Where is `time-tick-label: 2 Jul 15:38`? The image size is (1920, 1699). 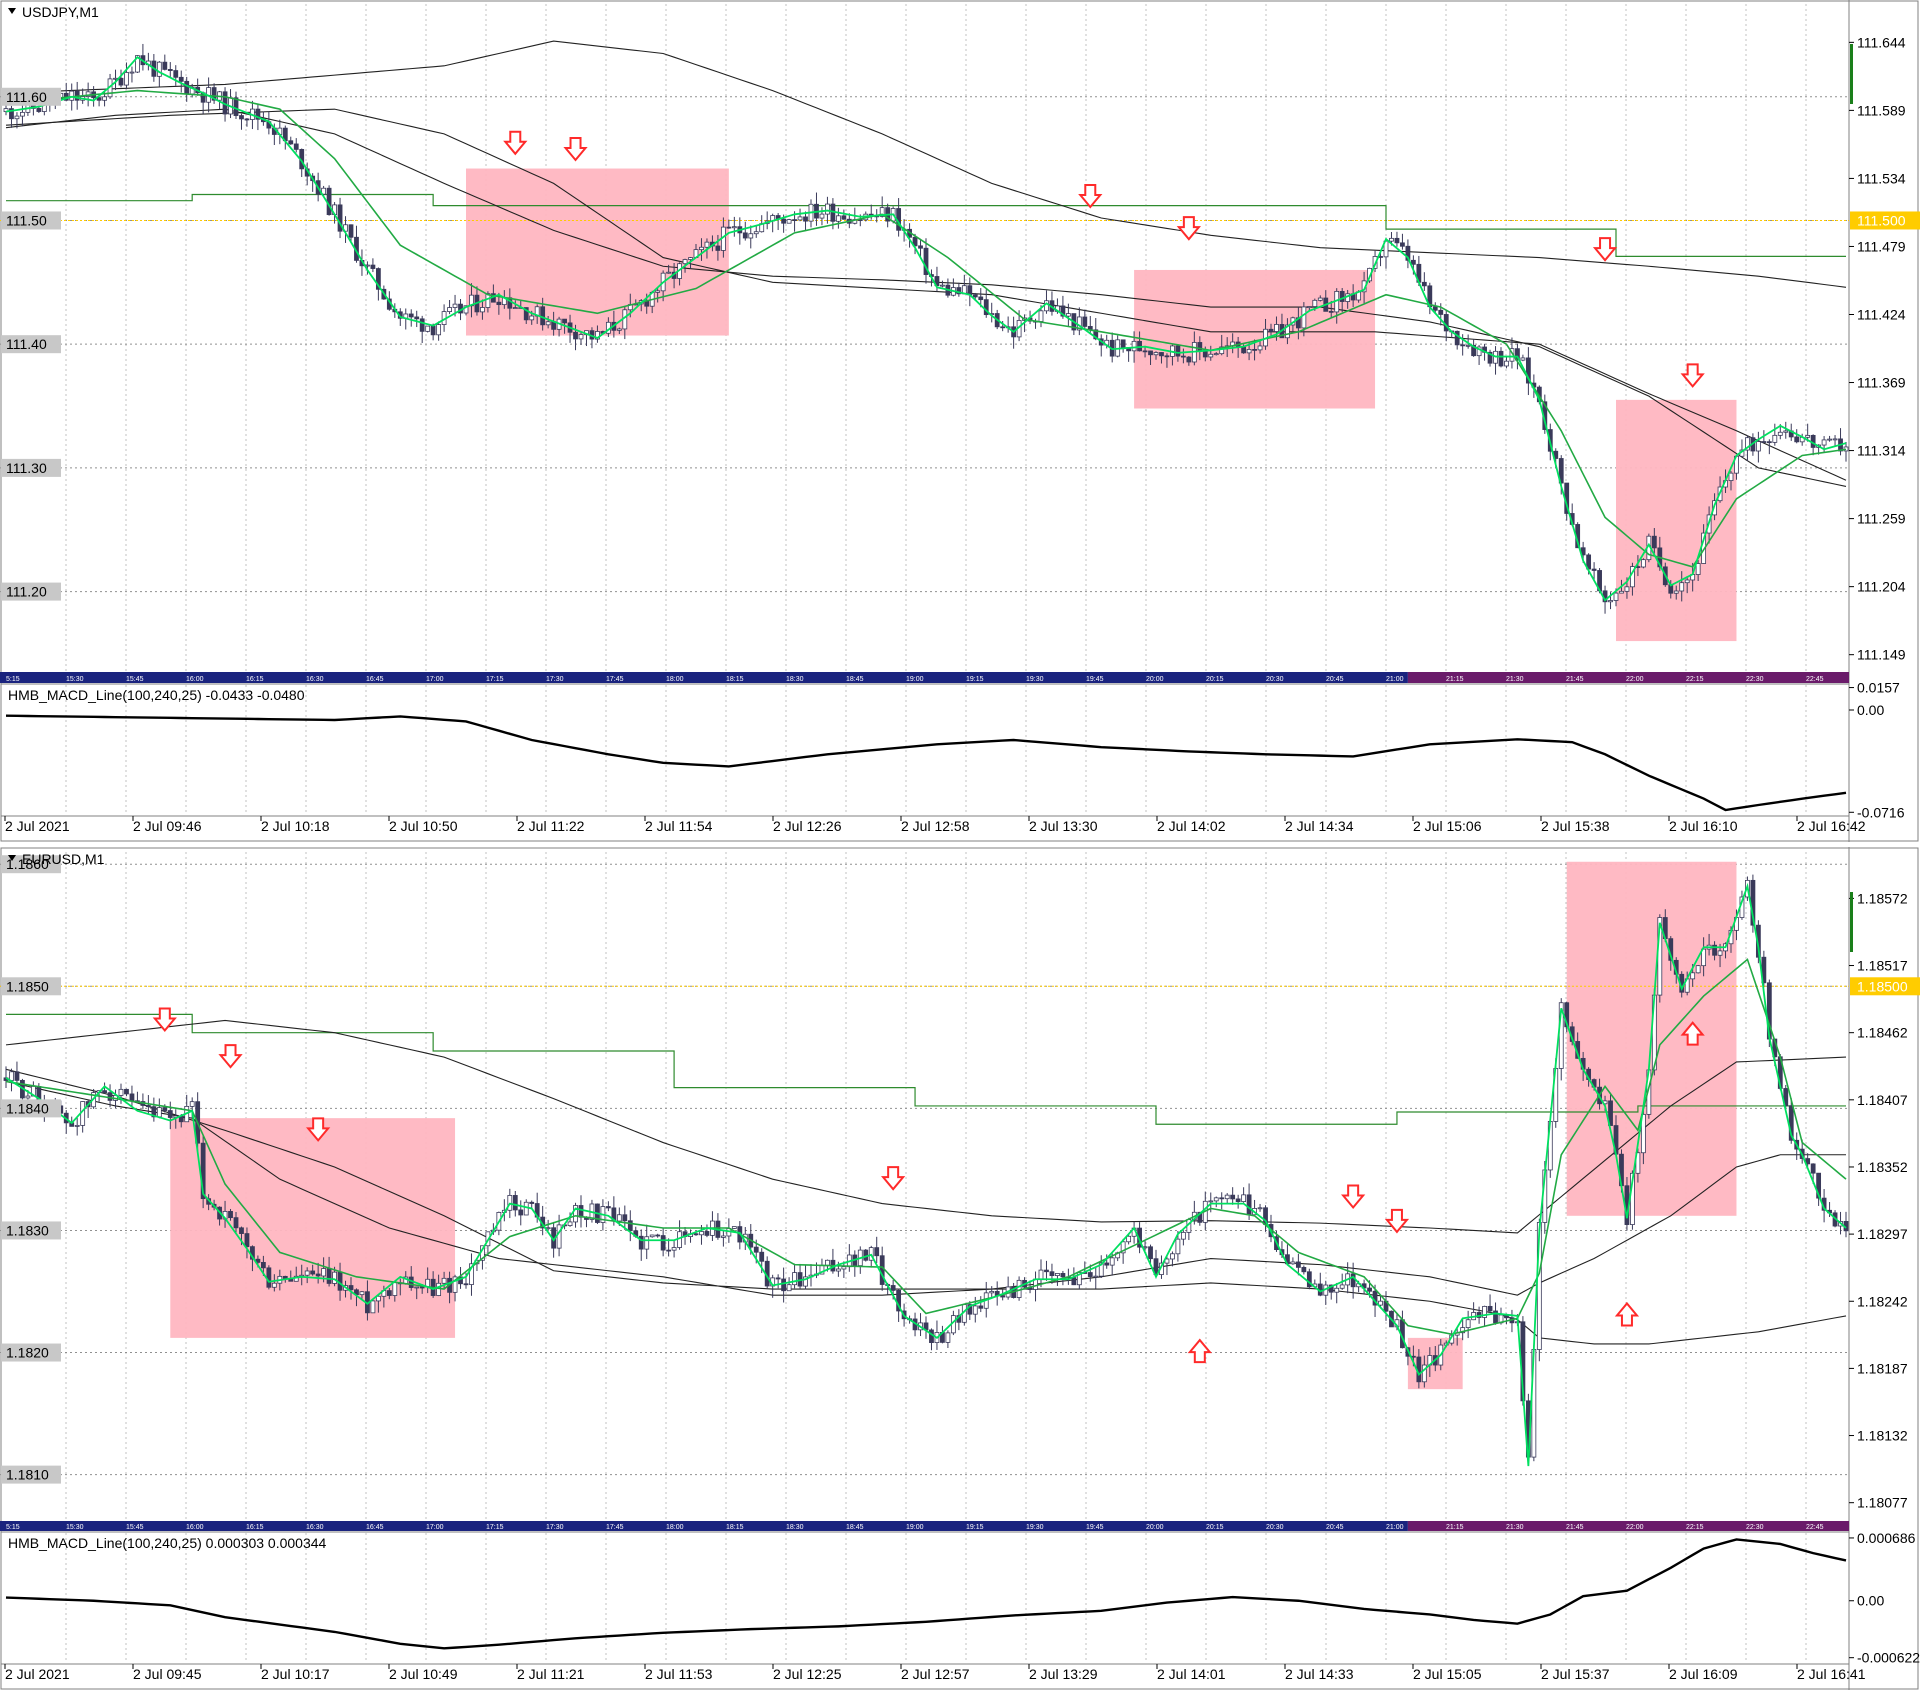
time-tick-label: 2 Jul 15:38 is located at coordinates (1575, 826).